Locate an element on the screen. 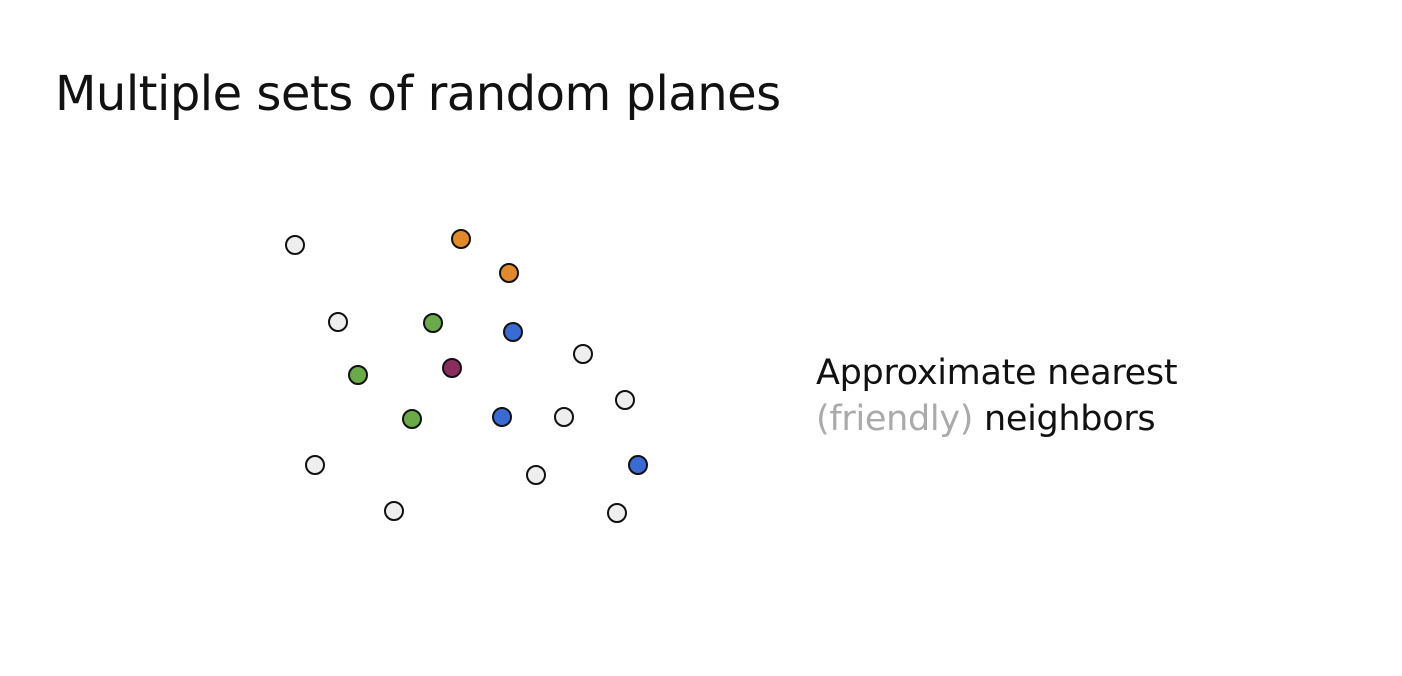  caption: Approximate nearest (friendly) neighbors is located at coordinates (997, 396).